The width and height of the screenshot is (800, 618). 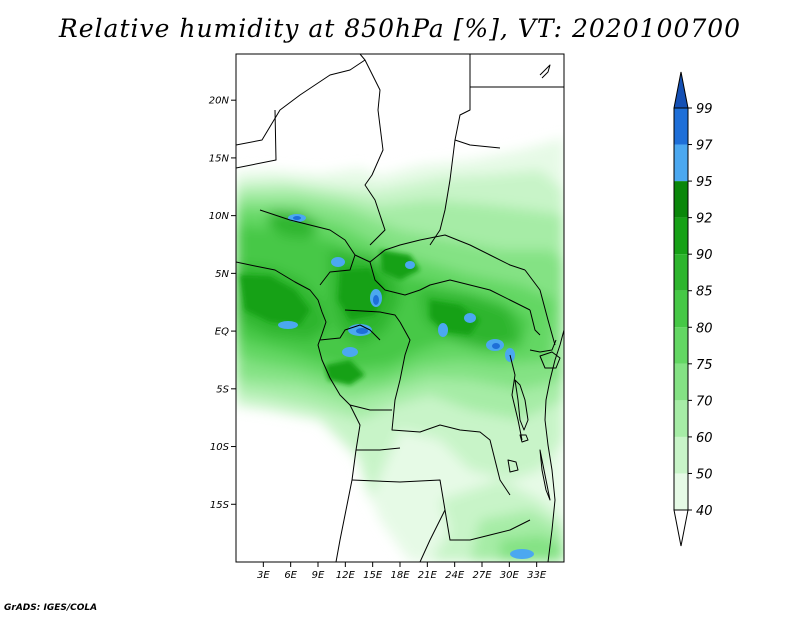 I want to click on lon-tick-label: 33E, so click(x=537, y=575).